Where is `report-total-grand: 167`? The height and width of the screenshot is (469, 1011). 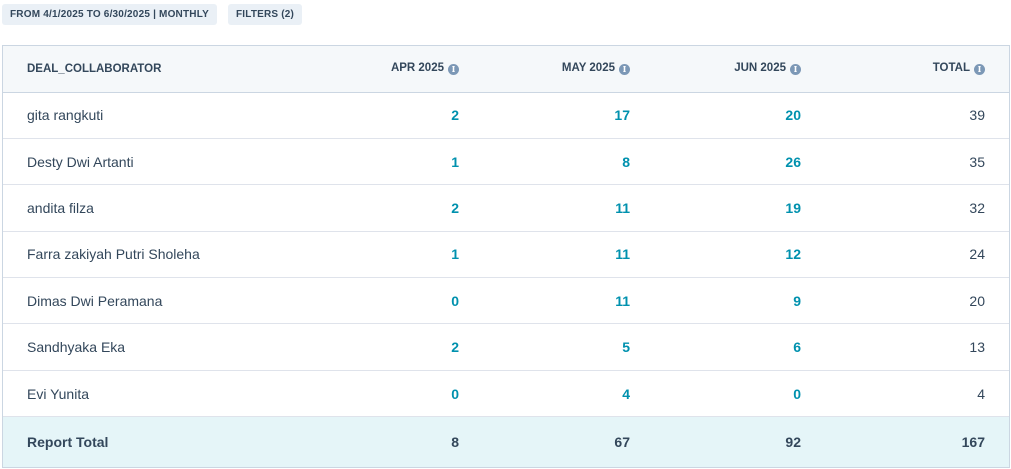 report-total-grand: 167 is located at coordinates (973, 441).